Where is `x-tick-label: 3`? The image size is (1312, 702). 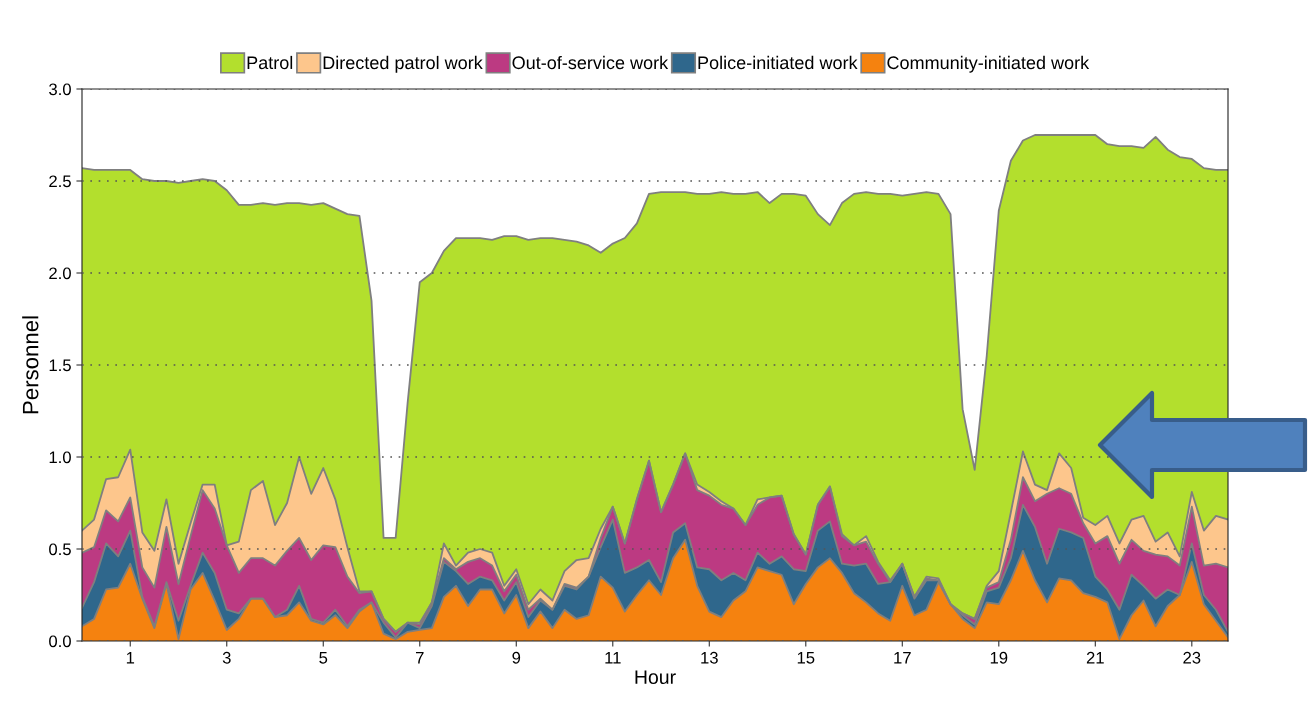
x-tick-label: 3 is located at coordinates (226, 657).